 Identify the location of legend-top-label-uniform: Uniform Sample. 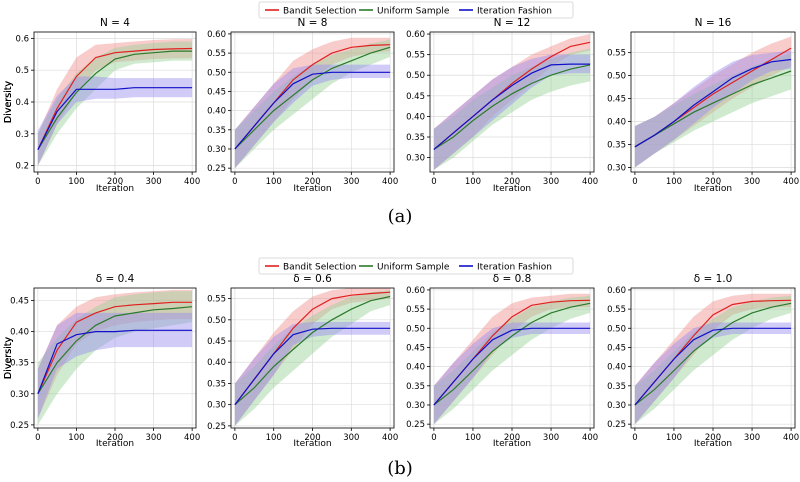
(413, 12).